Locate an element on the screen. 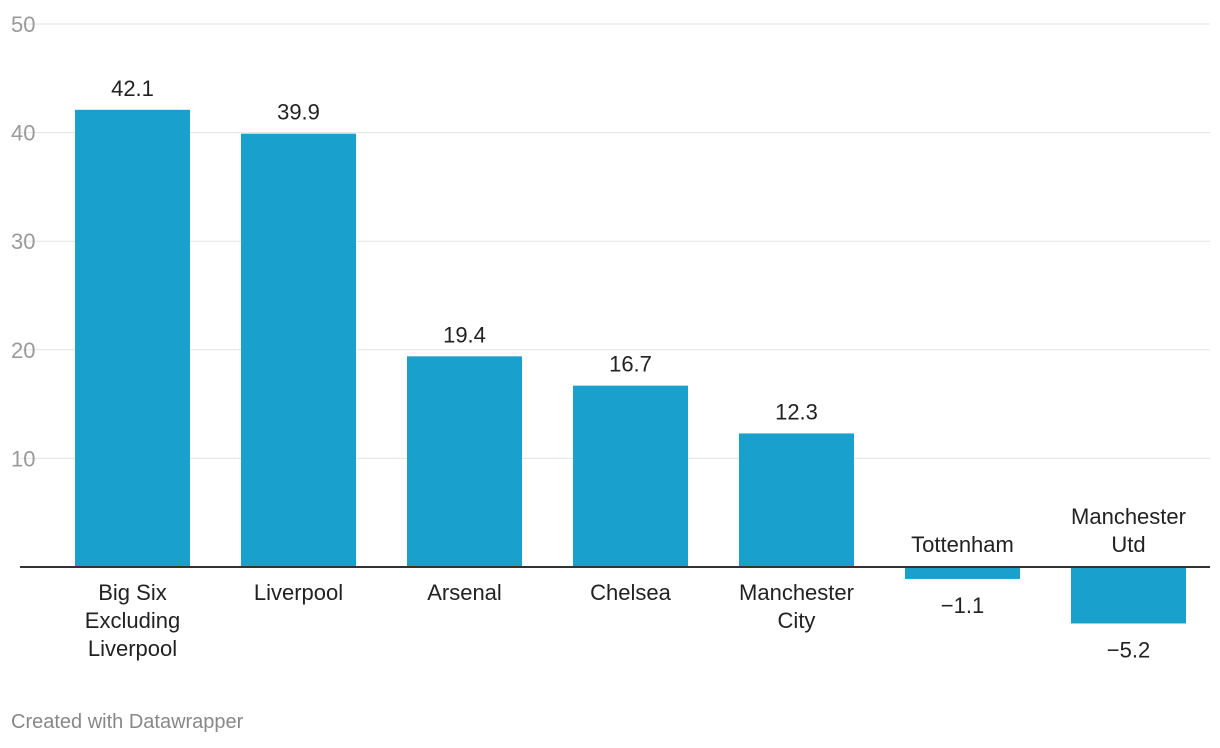  y-tick-label: 30 is located at coordinates (23, 241).